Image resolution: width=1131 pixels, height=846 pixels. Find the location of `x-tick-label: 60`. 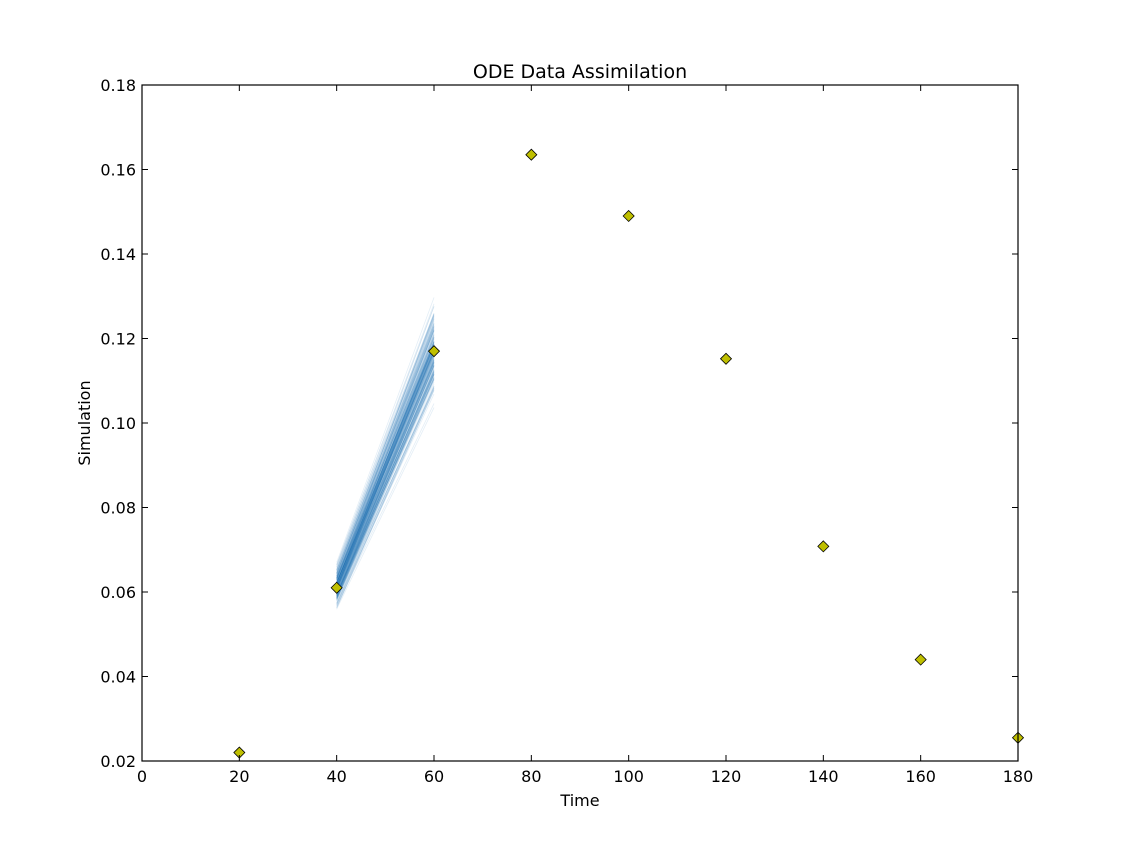

x-tick-label: 60 is located at coordinates (434, 776).